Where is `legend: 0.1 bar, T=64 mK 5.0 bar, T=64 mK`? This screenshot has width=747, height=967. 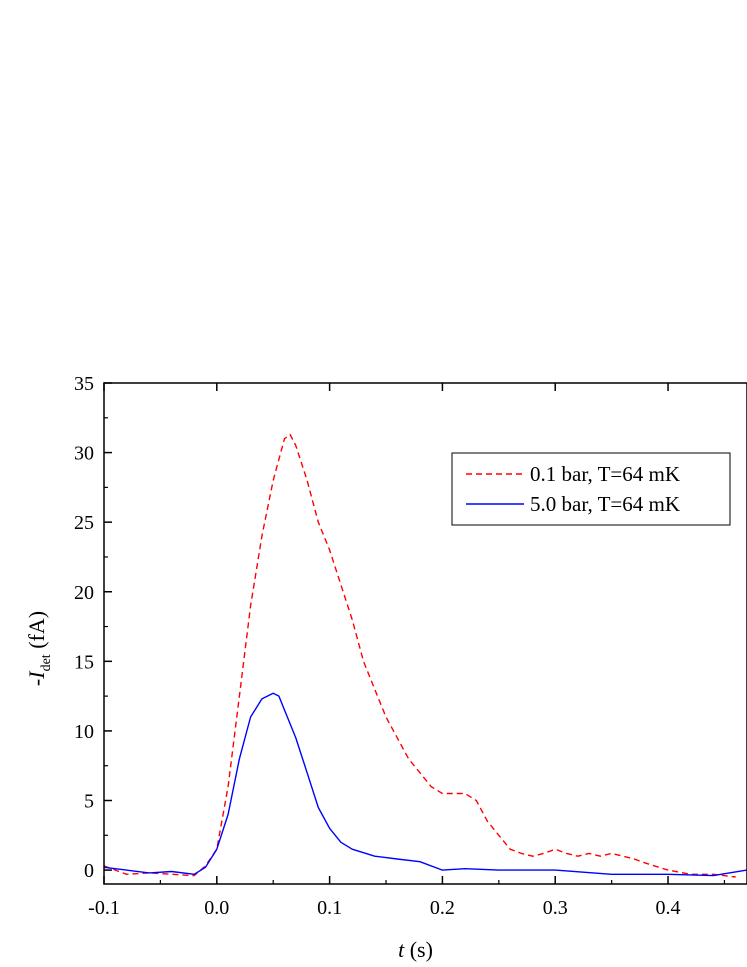
legend: 0.1 bar, T=64 mK 5.0 bar, T=64 mK is located at coordinates (591, 489).